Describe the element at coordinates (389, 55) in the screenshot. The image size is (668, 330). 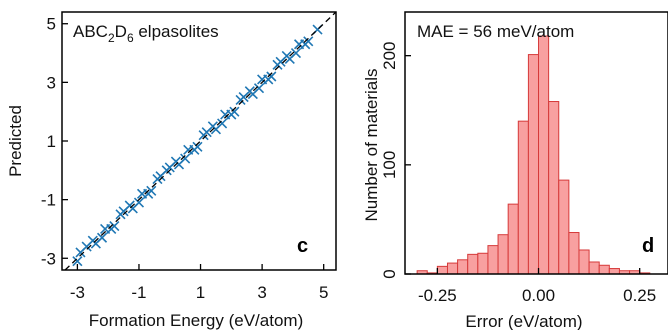
I see `y-tick-label: 200` at that location.